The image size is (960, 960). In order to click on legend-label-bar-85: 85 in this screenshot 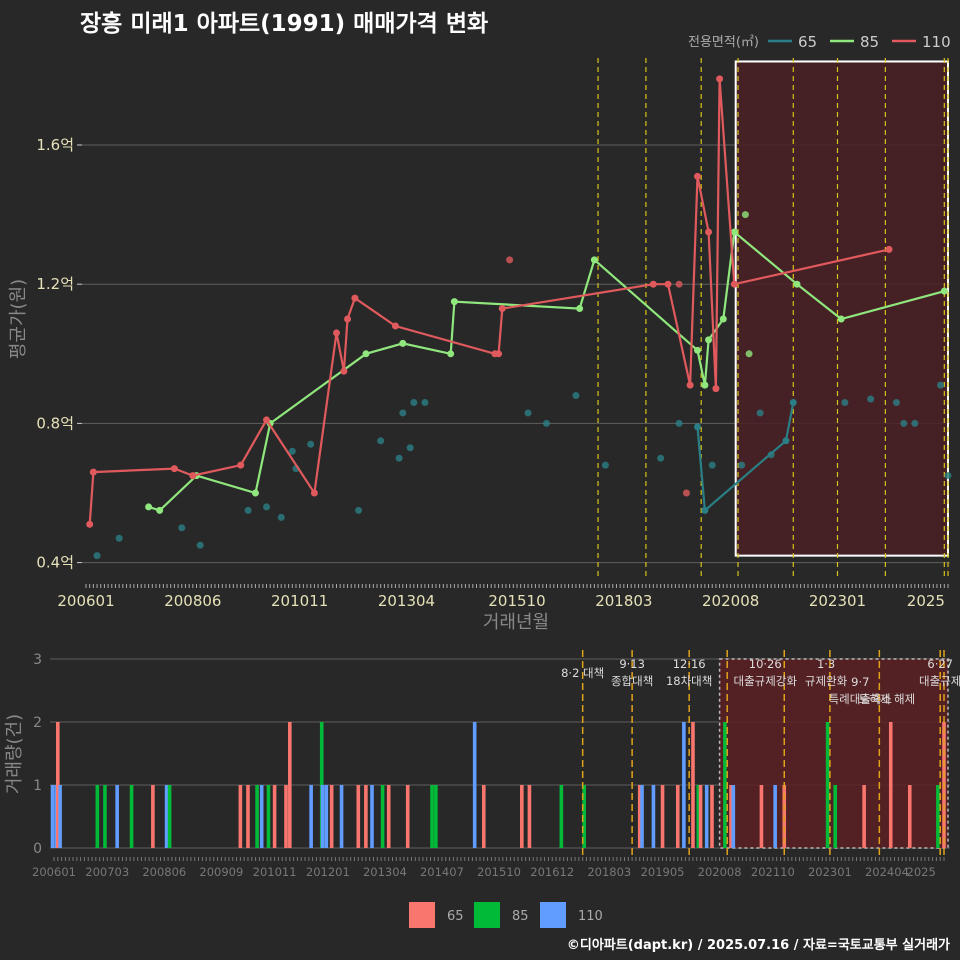, I will do `click(520, 916)`.